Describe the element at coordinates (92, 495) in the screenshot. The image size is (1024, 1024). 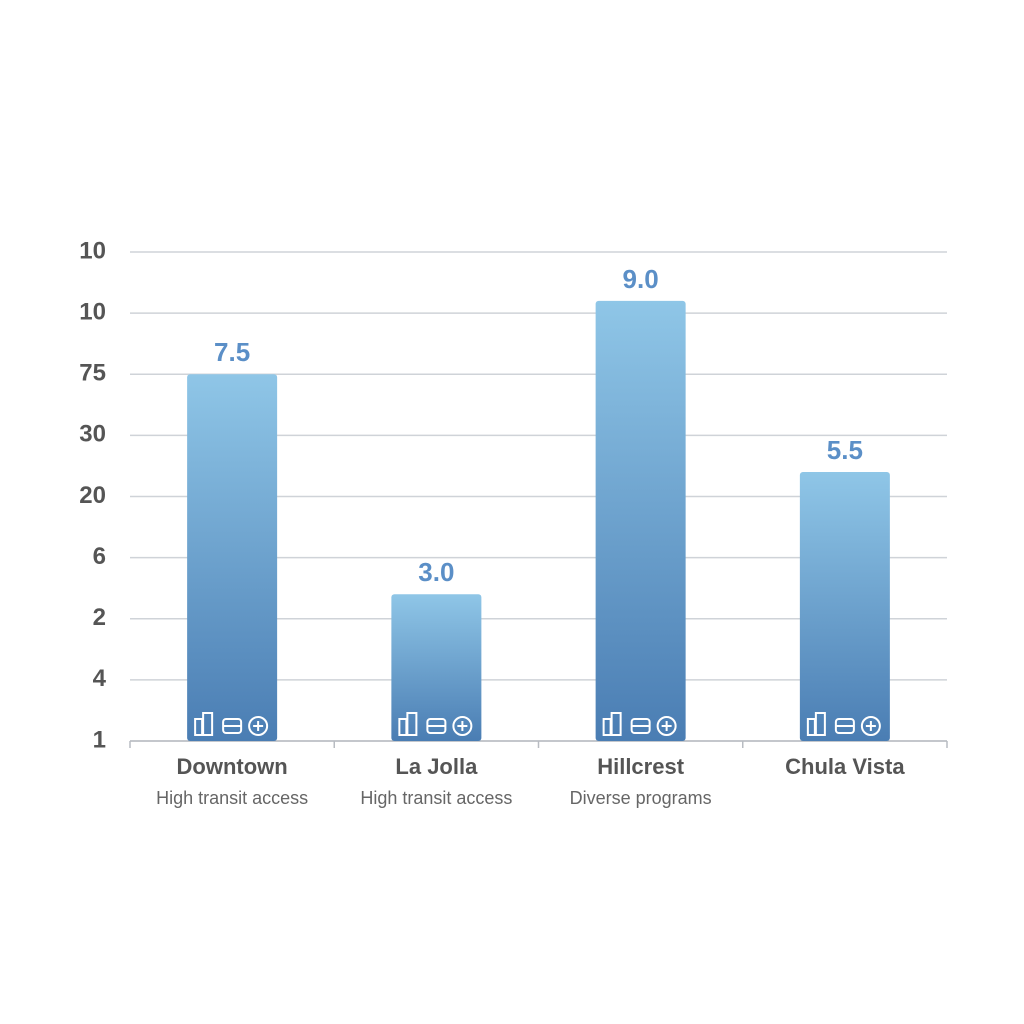
I see `y-tick-label: 20` at that location.